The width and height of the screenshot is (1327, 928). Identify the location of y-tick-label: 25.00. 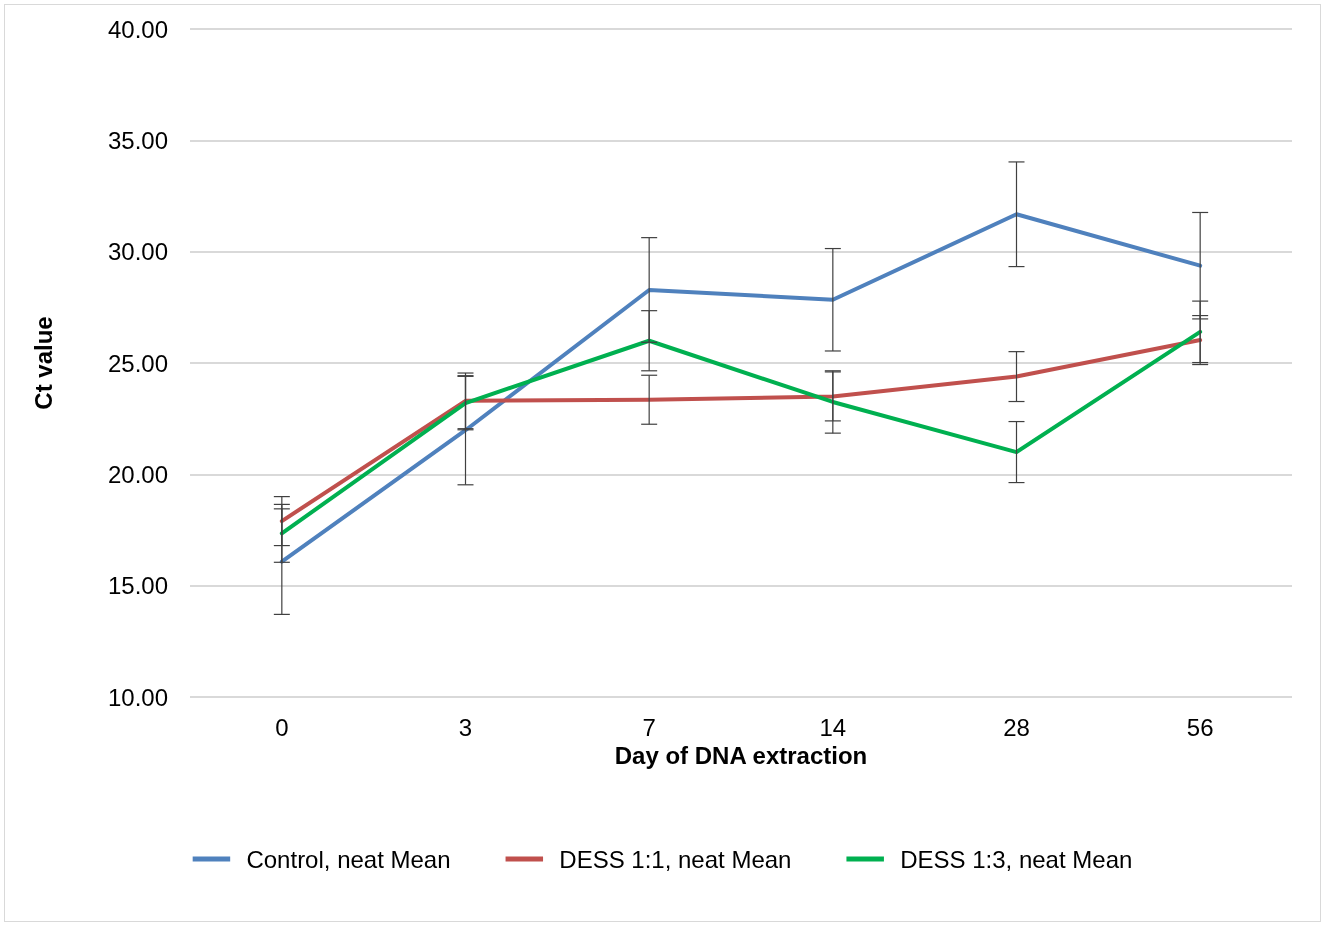
(137, 363).